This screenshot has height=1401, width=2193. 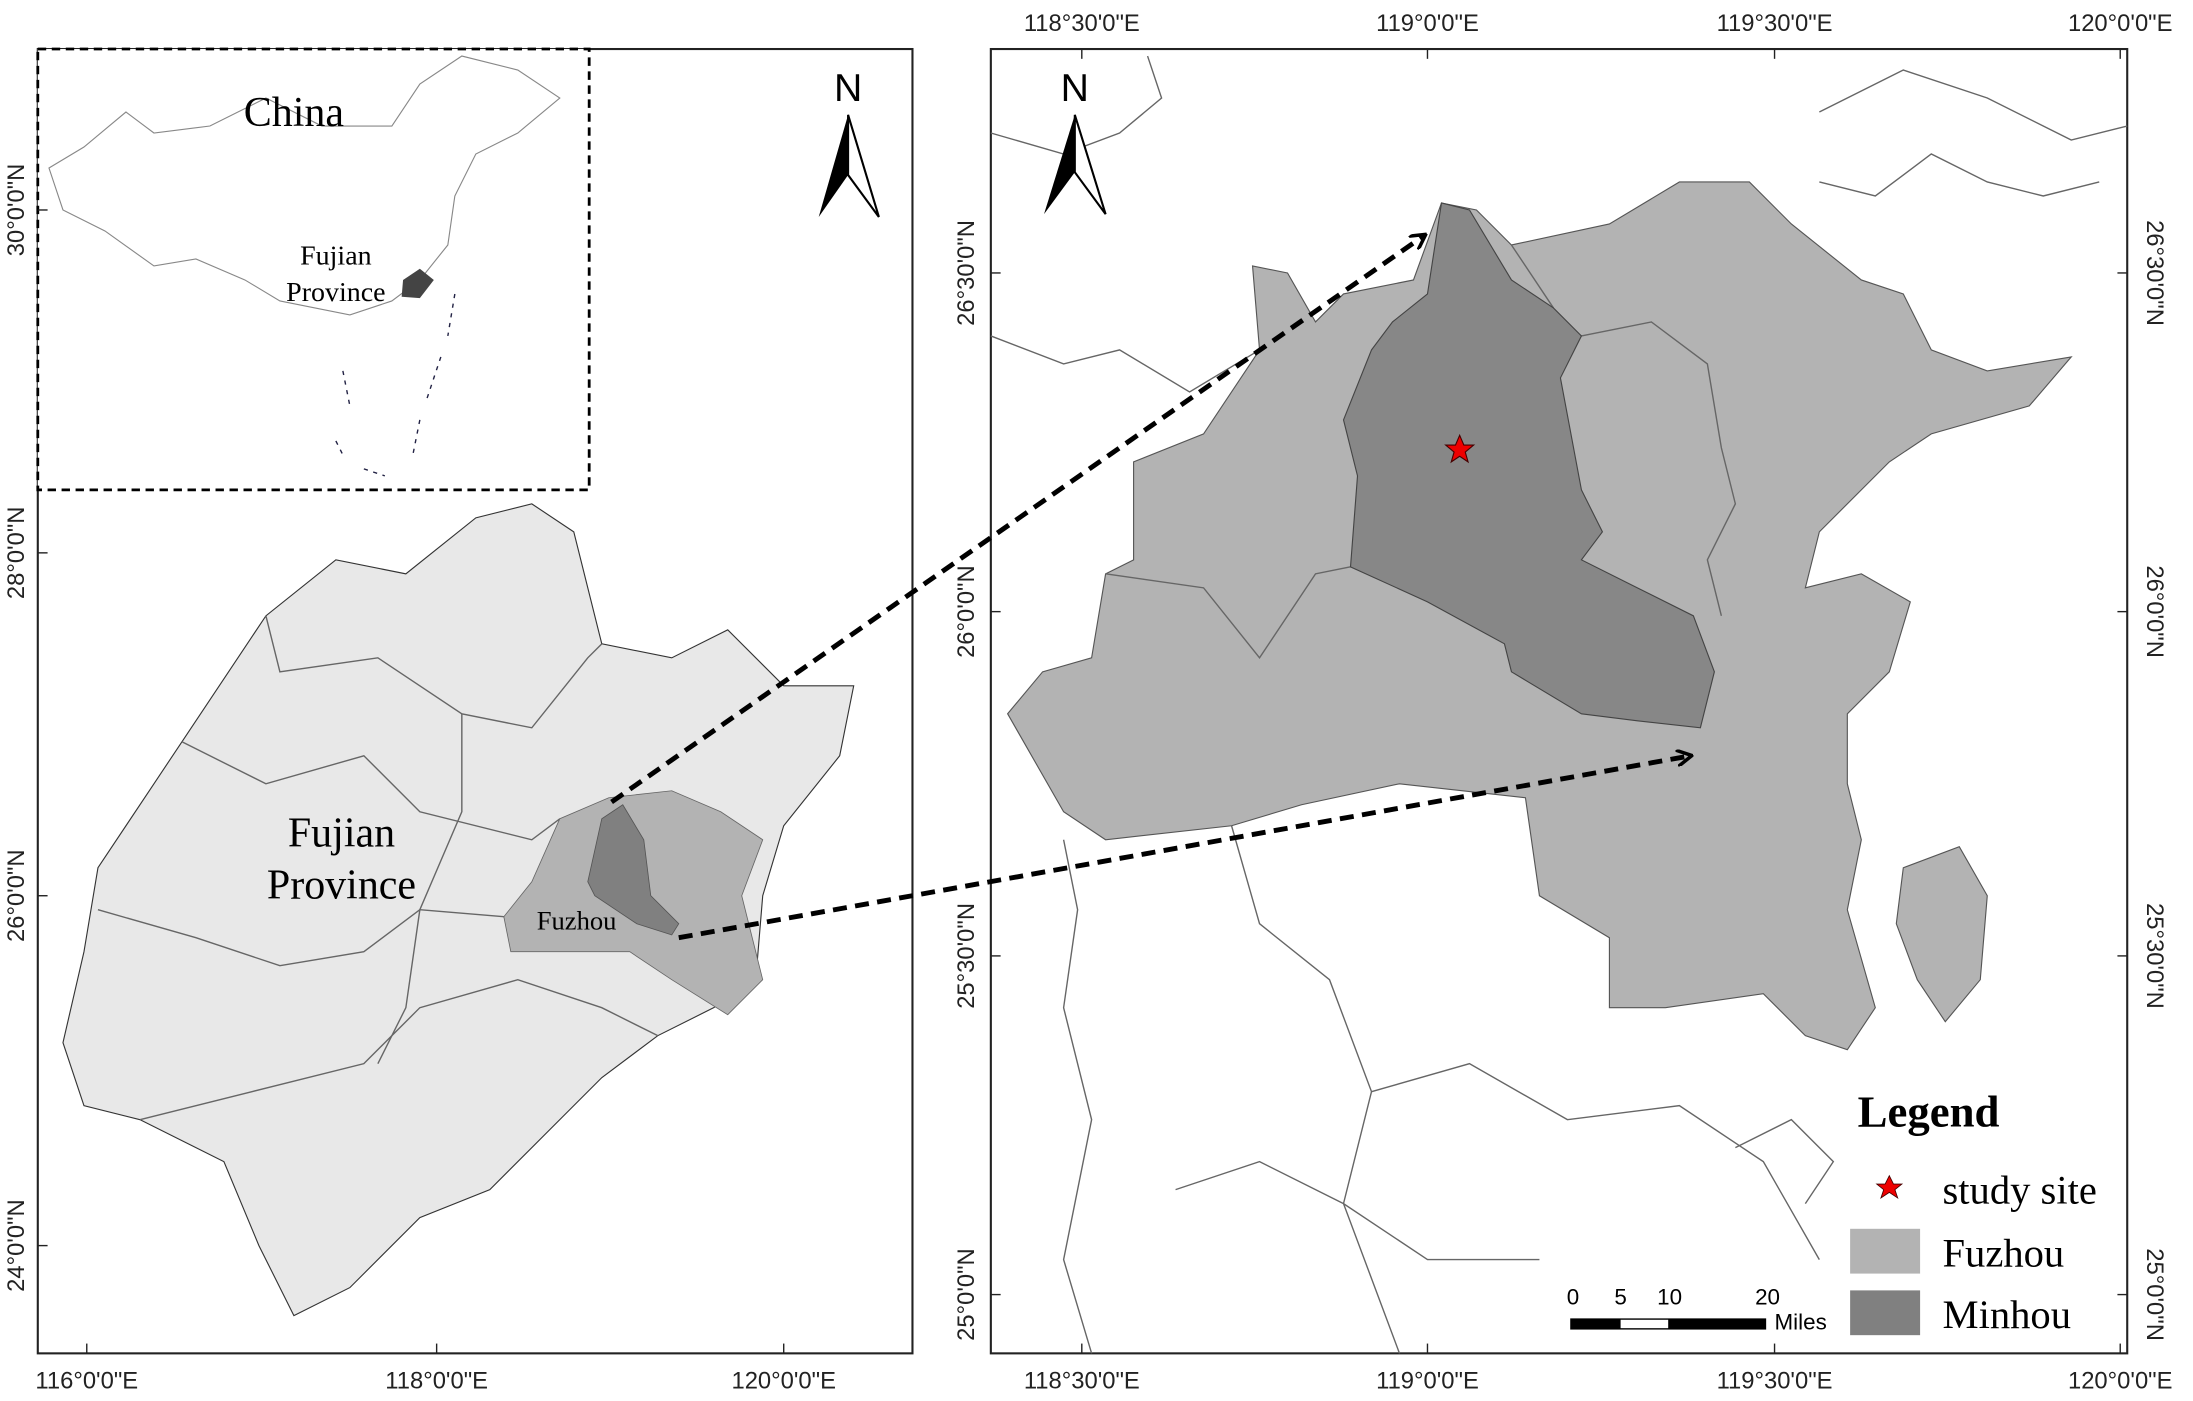 What do you see at coordinates (16, 1245) in the screenshot?
I see `y-tick-label: 24°0'0"N` at bounding box center [16, 1245].